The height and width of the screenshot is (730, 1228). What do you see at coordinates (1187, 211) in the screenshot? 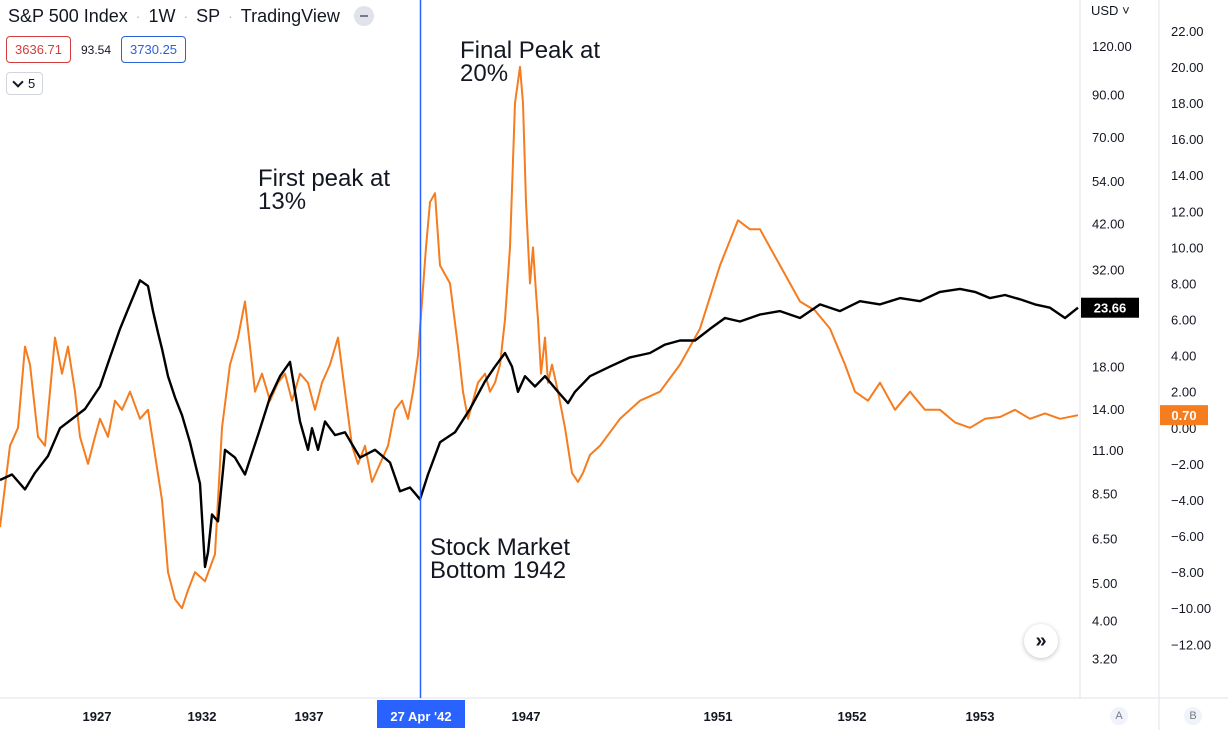
I see `right-axis-tick-label: 12.00` at bounding box center [1187, 211].